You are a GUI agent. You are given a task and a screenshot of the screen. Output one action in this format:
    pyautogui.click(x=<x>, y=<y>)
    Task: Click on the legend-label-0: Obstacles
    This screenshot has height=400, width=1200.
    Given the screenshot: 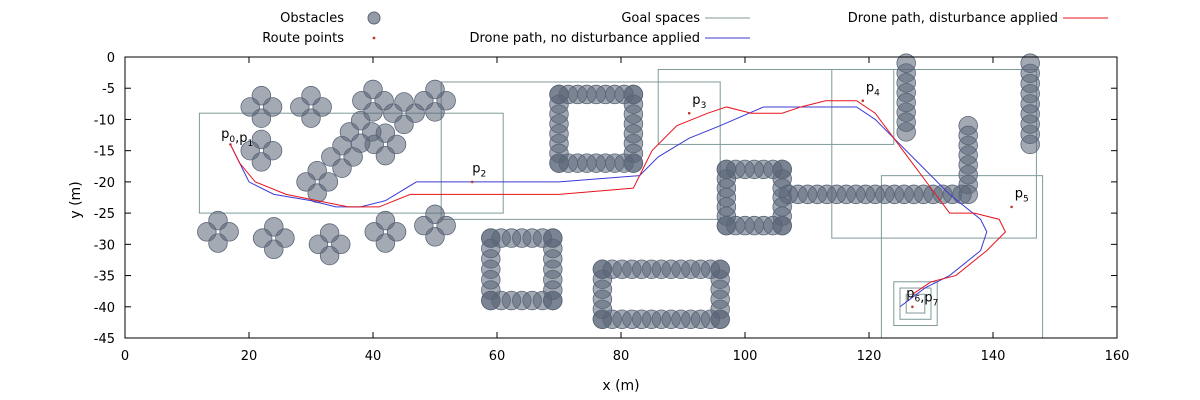 What is the action you would take?
    pyautogui.click(x=312, y=18)
    